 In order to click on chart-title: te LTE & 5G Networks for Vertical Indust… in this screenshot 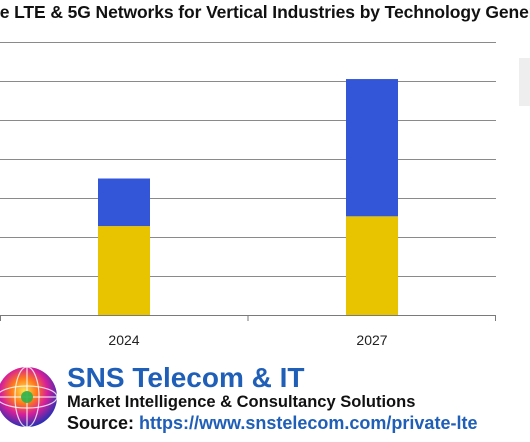, I will do `click(265, 12)`.